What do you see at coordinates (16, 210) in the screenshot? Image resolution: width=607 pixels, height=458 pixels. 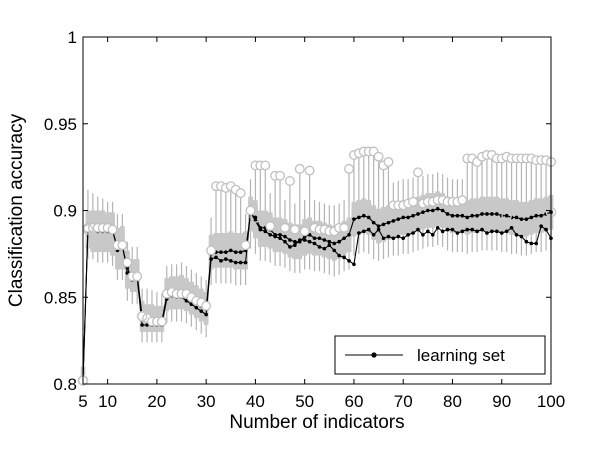 I see `y-axis-title: Classification accuracy` at bounding box center [16, 210].